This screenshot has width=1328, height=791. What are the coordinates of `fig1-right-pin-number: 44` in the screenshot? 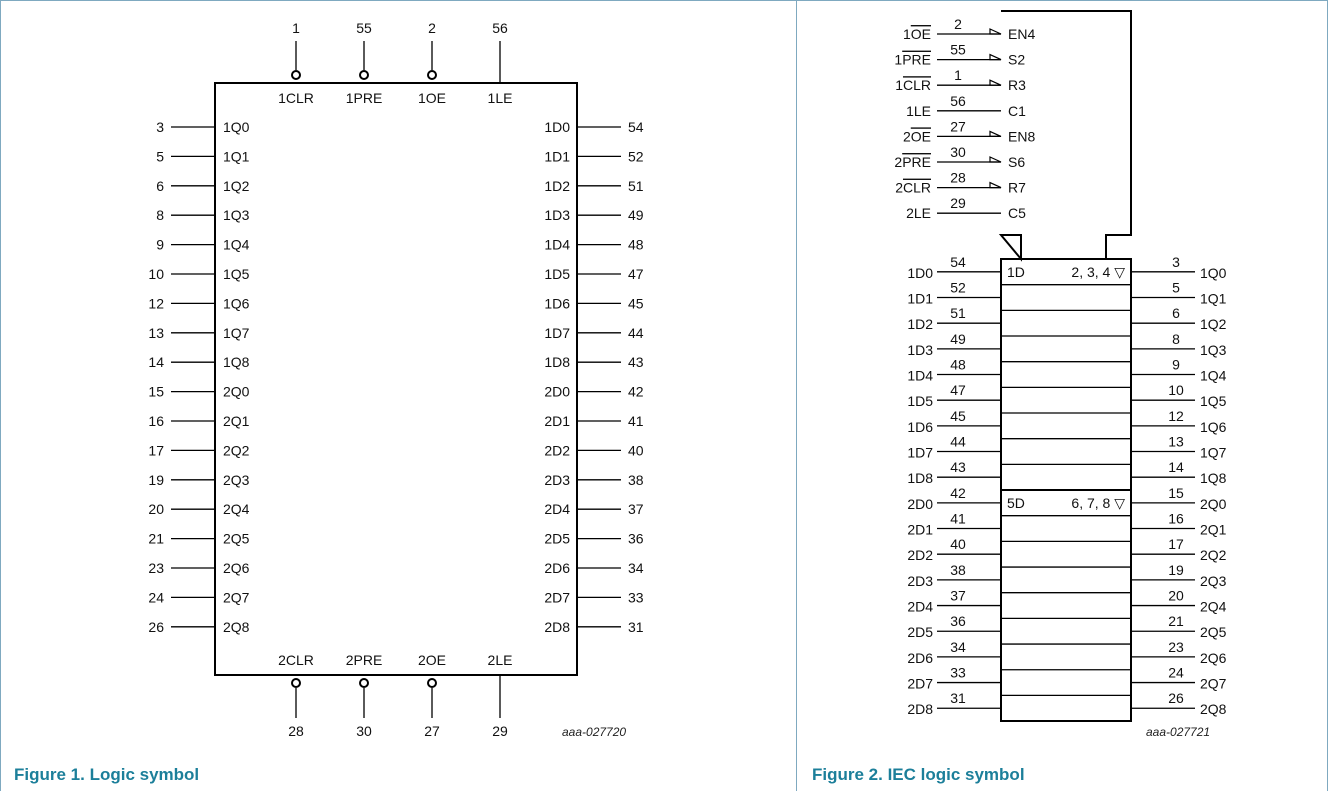 It's located at (636, 333).